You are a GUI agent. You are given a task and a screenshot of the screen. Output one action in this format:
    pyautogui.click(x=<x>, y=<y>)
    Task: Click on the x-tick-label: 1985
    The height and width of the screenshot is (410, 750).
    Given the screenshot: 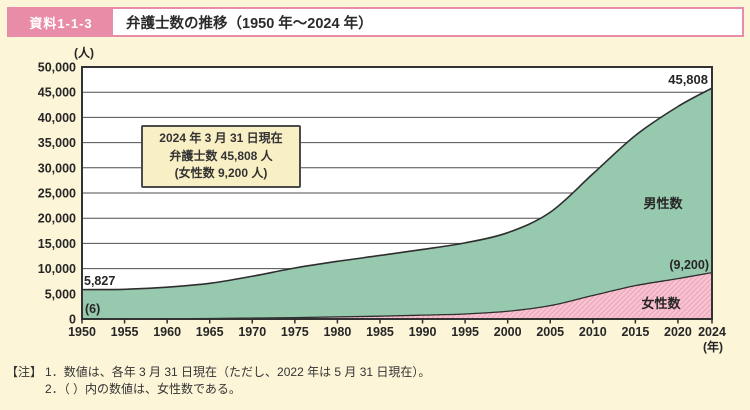 What is the action you would take?
    pyautogui.click(x=380, y=332)
    